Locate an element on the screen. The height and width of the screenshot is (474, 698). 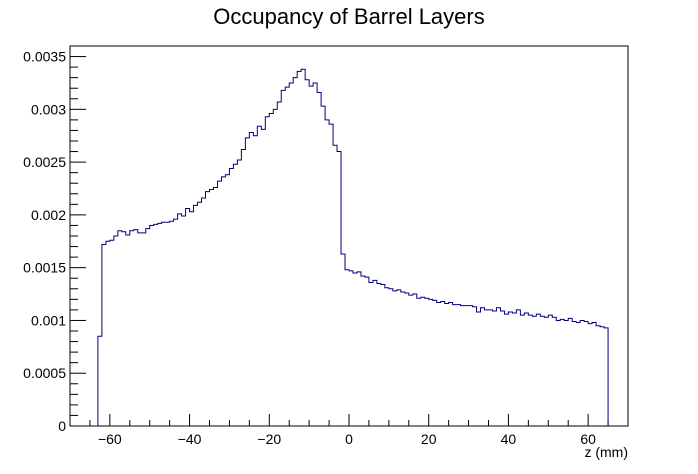
chart-title: Occupancy of Barrel Layers is located at coordinates (348, 16).